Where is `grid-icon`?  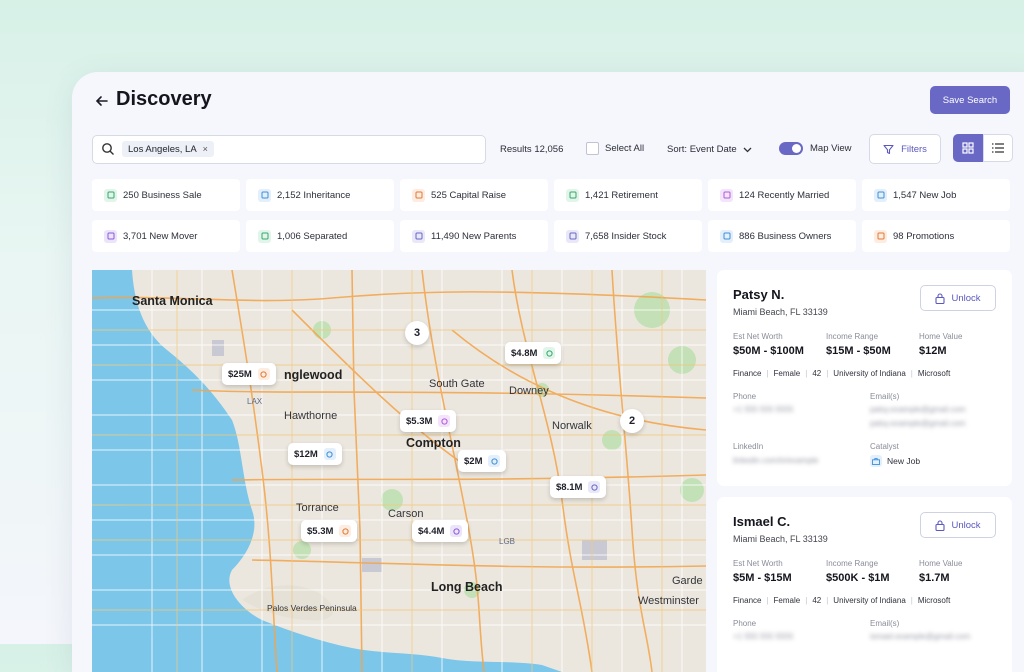 grid-icon is located at coordinates (968, 148).